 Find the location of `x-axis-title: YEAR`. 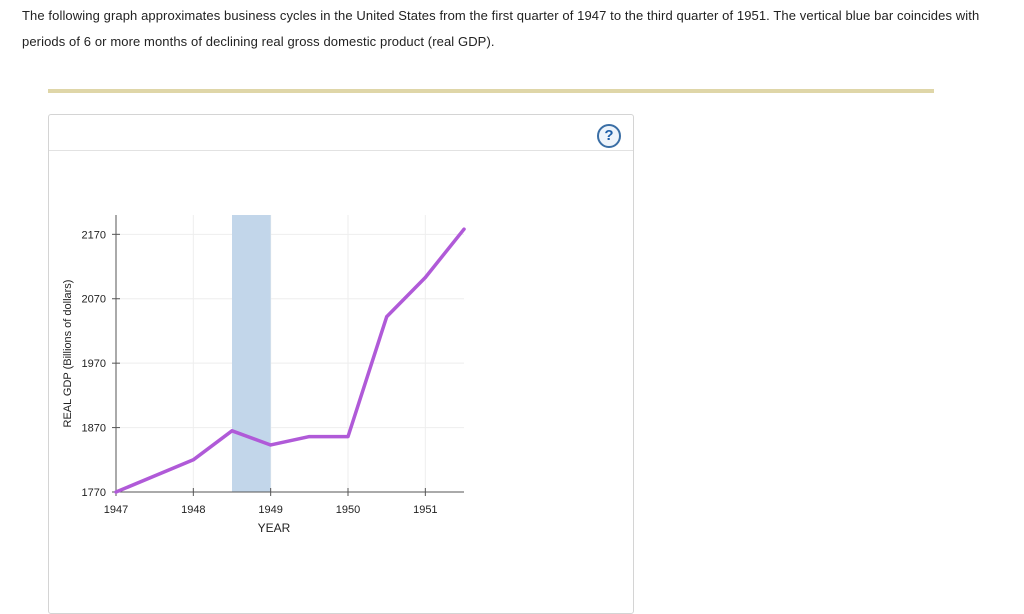

x-axis-title: YEAR is located at coordinates (274, 528).